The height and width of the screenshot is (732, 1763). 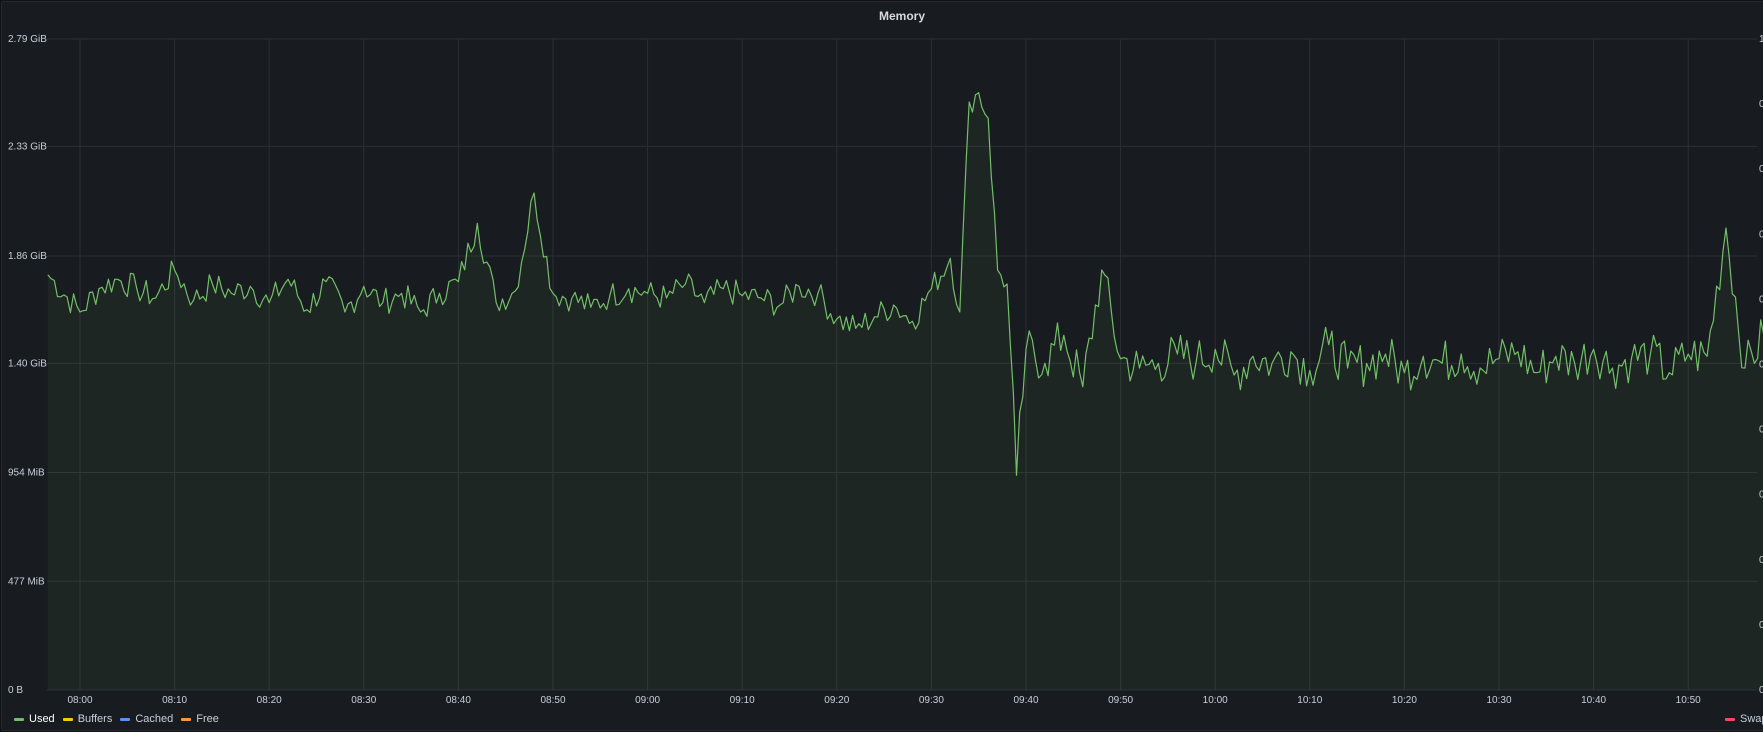 I want to click on x-tick-label: 08:50, so click(x=552, y=700).